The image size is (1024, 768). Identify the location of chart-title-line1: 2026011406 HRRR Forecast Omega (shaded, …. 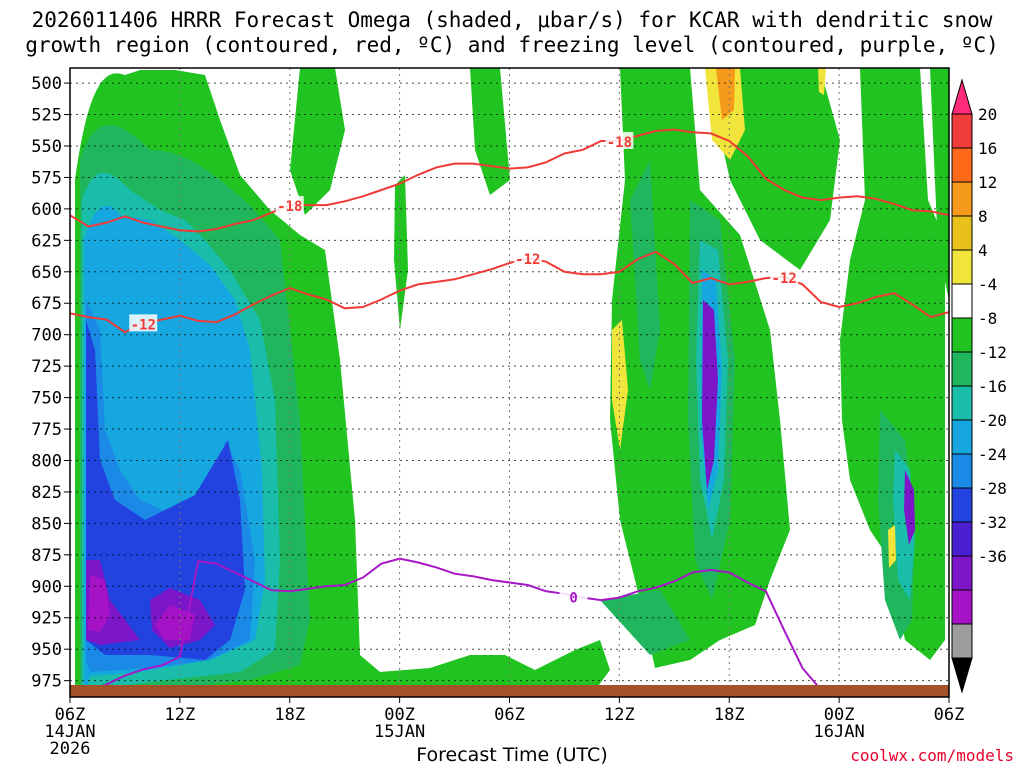
(512, 20).